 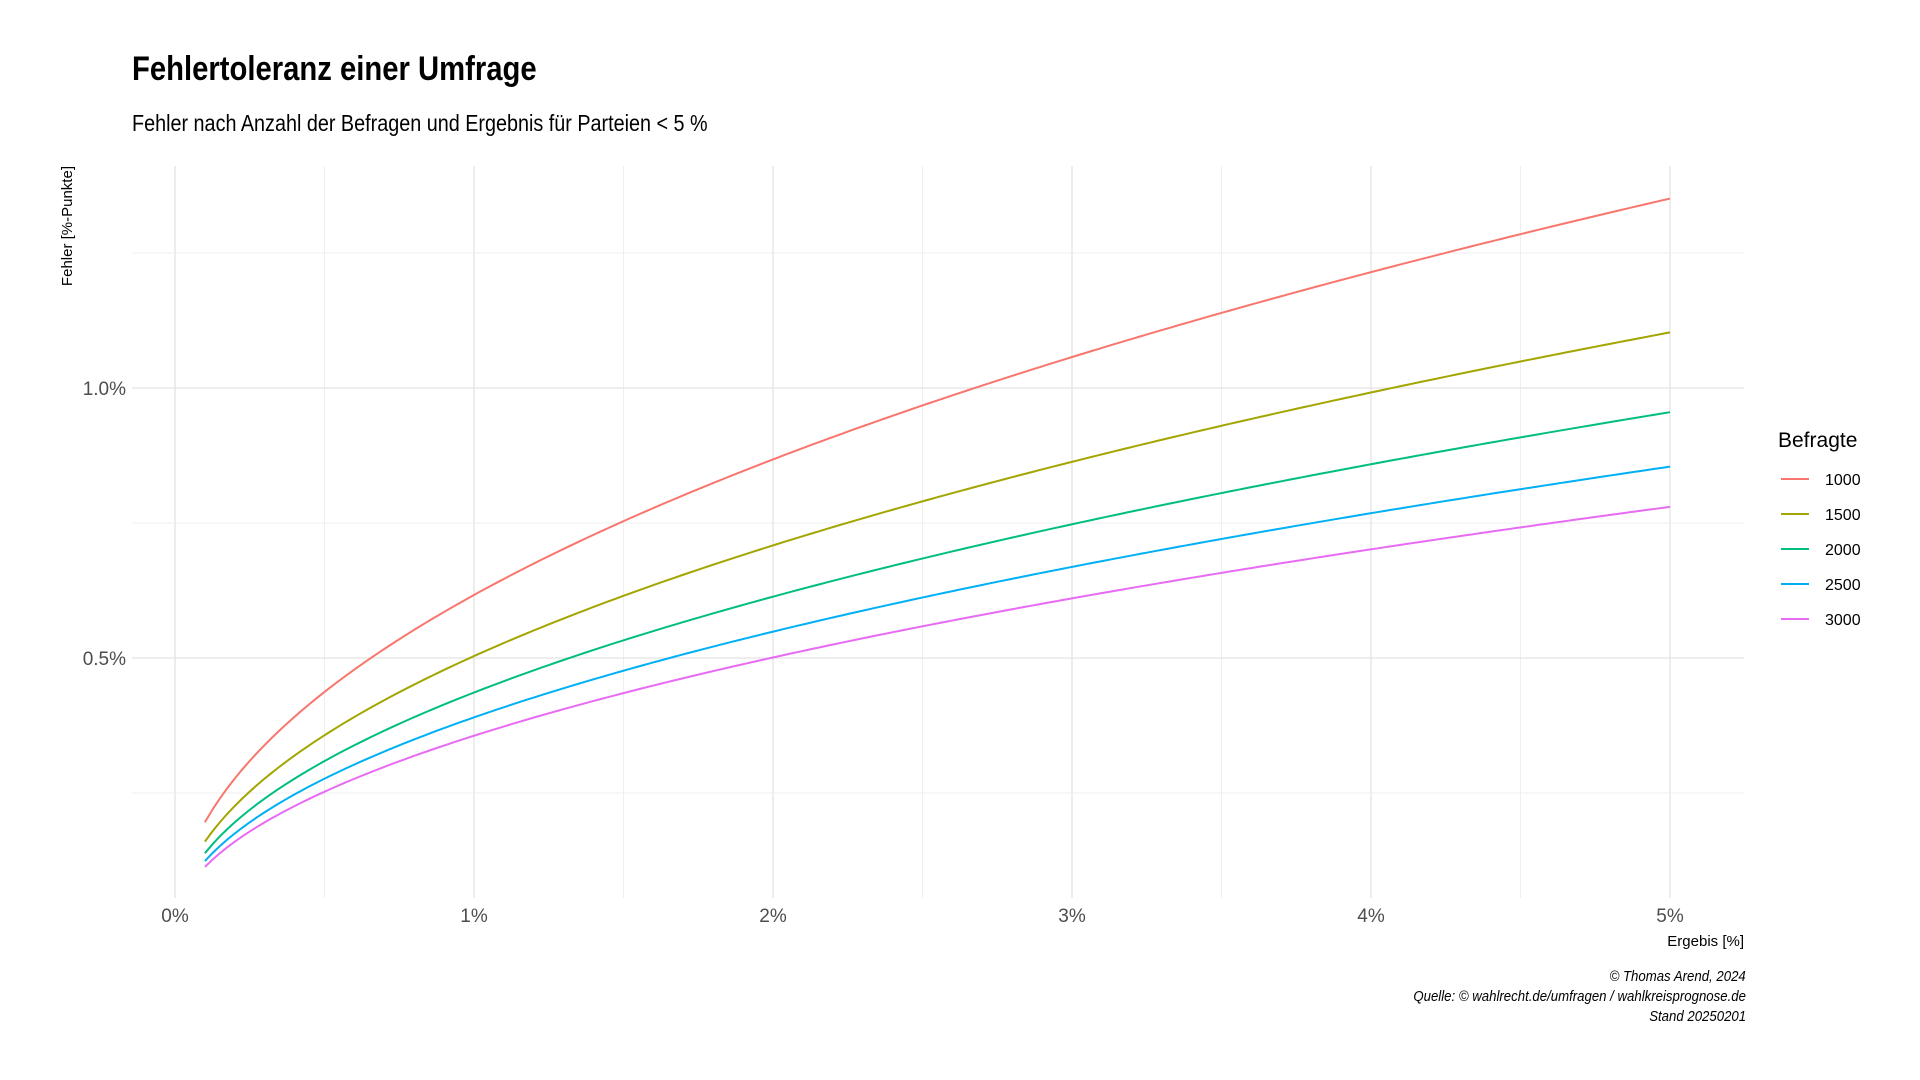 I want to click on legend-label: 1000, so click(x=1843, y=480).